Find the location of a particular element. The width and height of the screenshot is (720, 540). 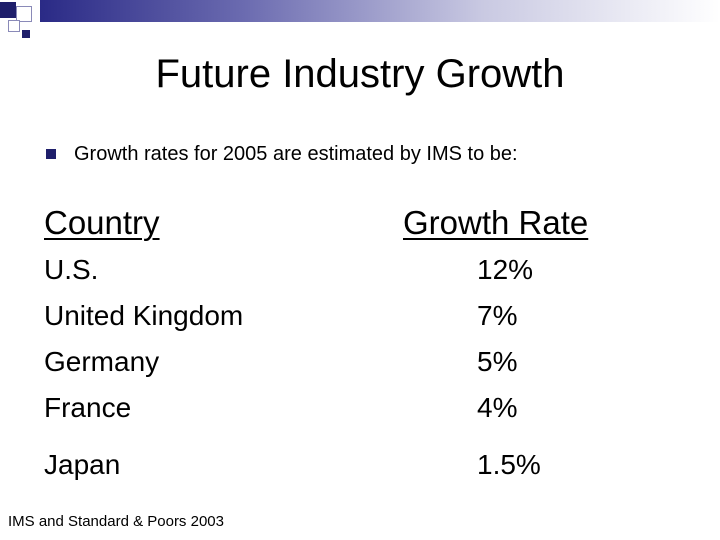

rate-cell: 7% is located at coordinates (497, 315).